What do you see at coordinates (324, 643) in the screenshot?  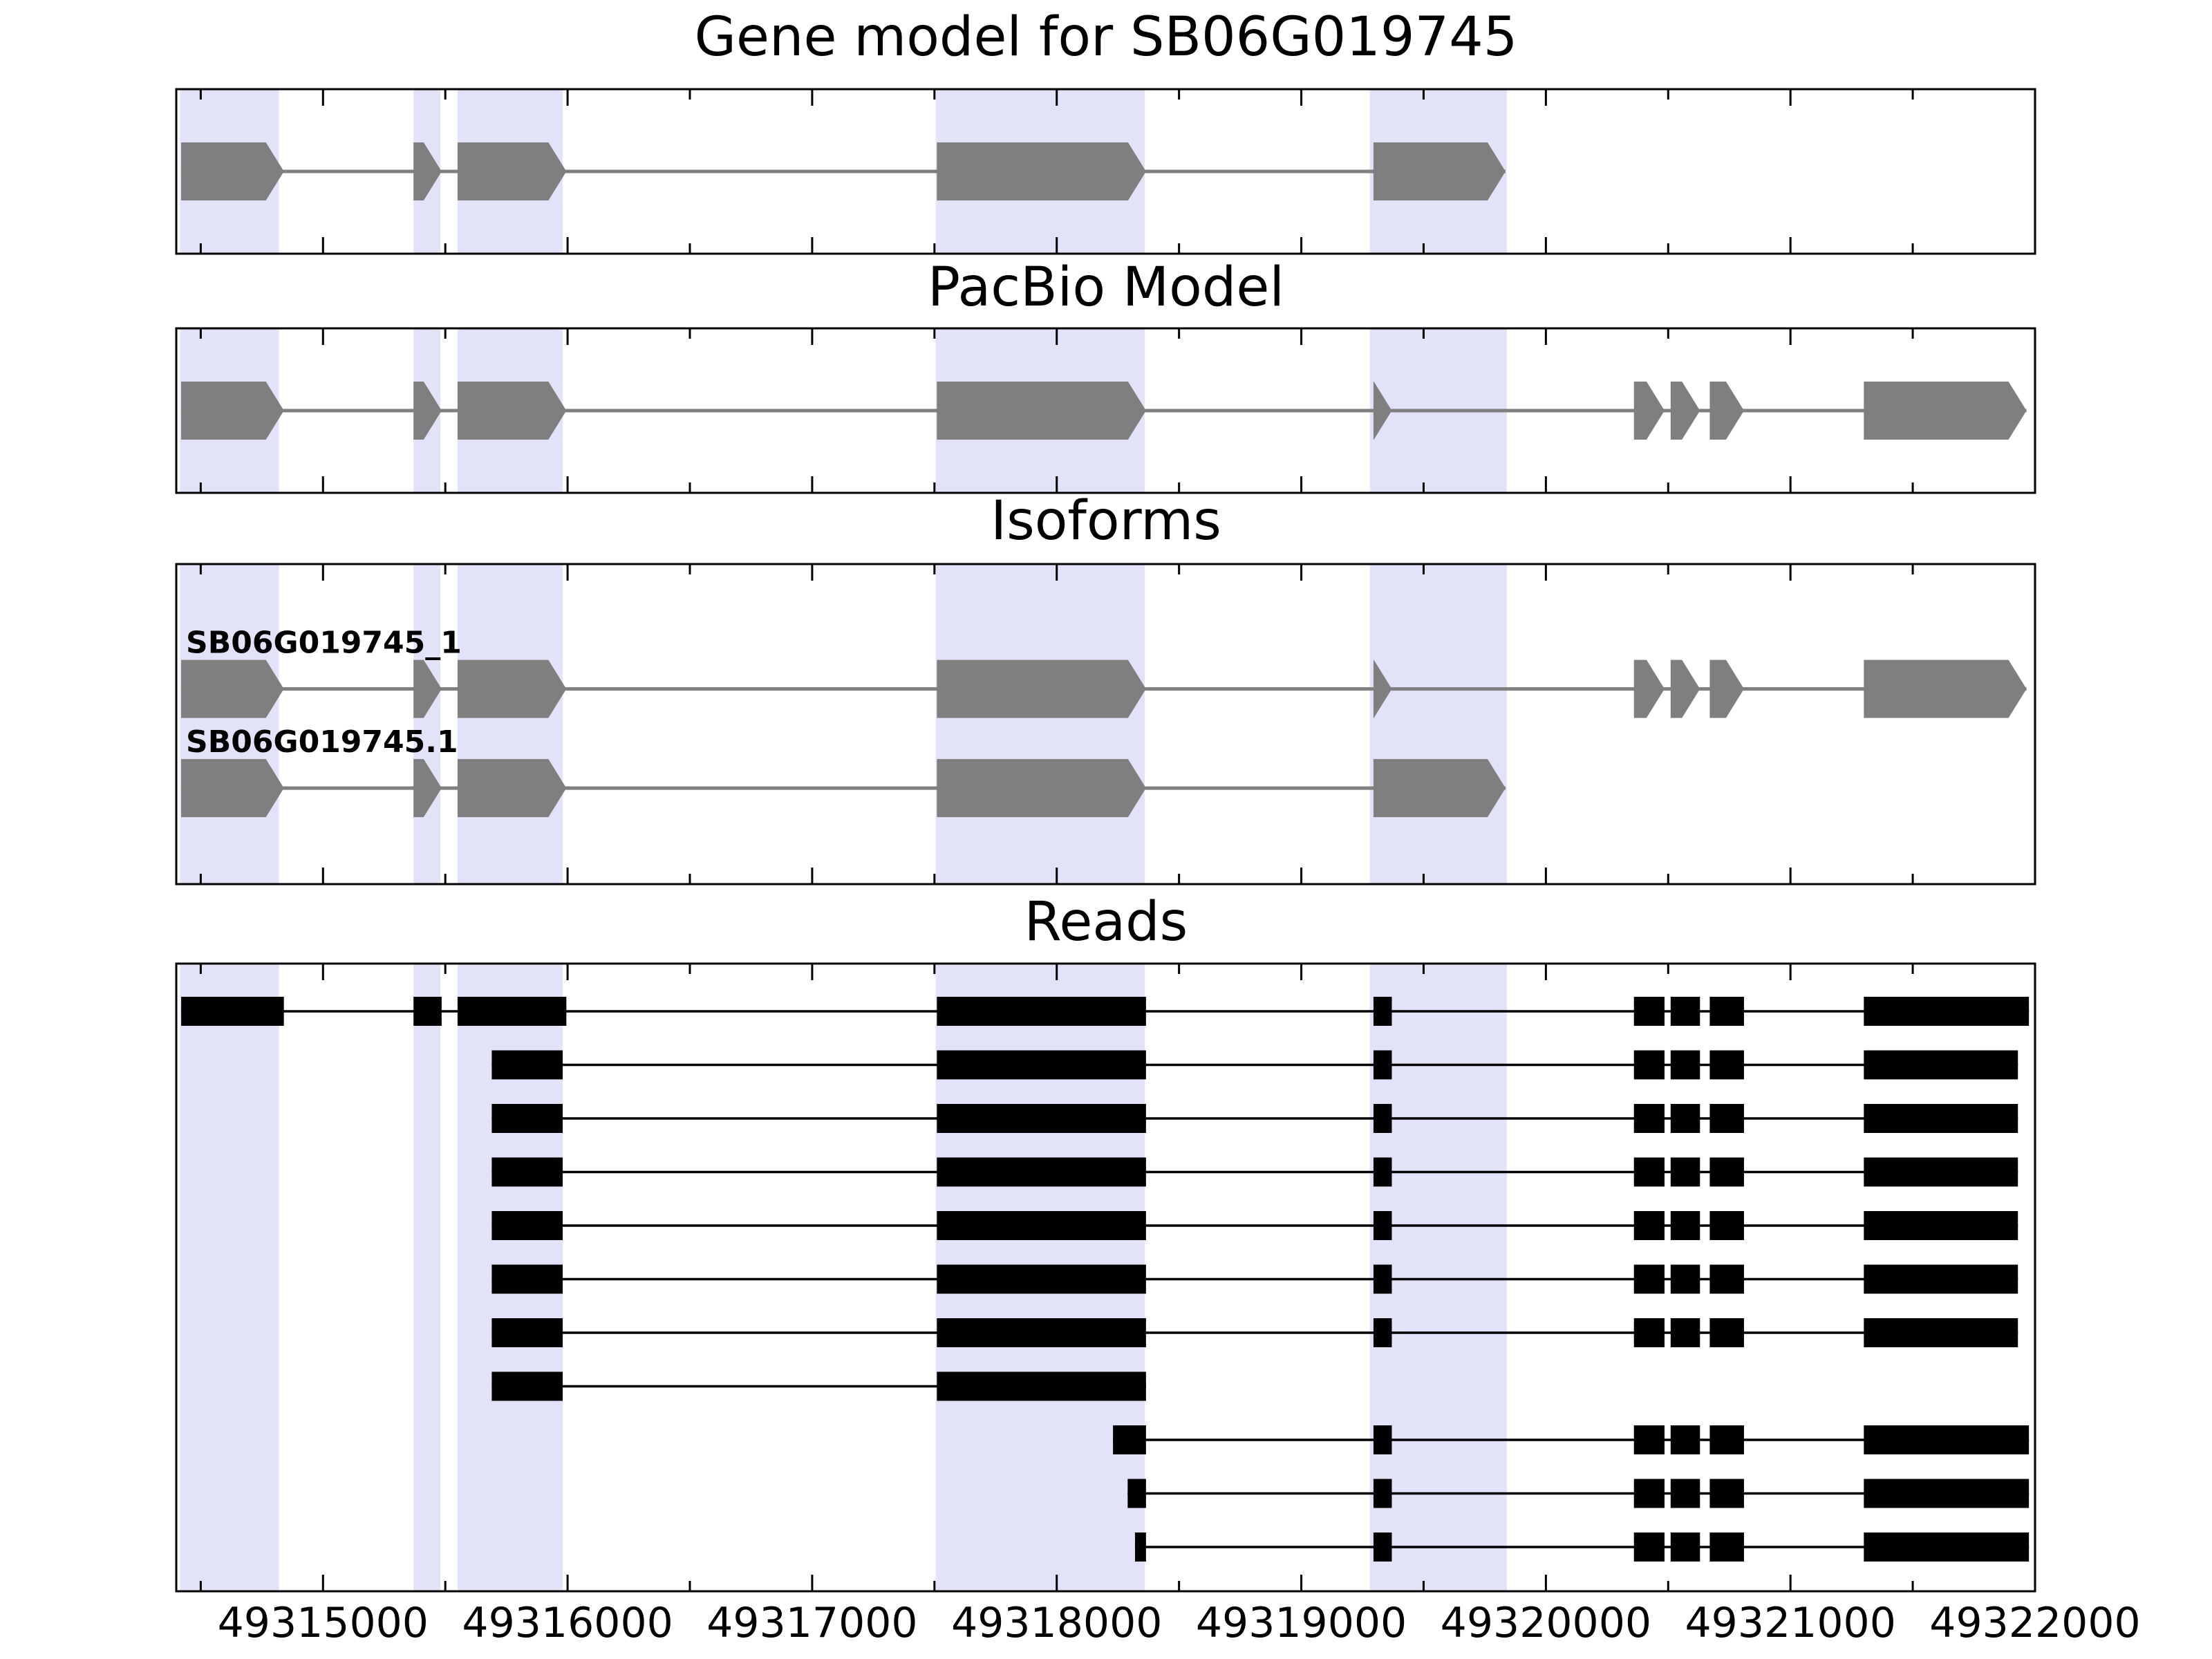 I see `transcript-label: SB06G019745_1` at bounding box center [324, 643].